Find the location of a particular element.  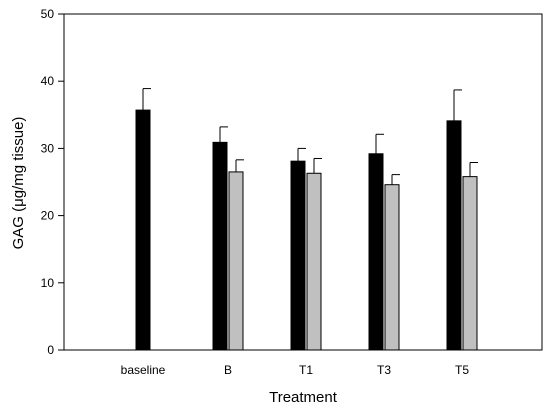

x-tick-label: T1 is located at coordinates (306, 370).